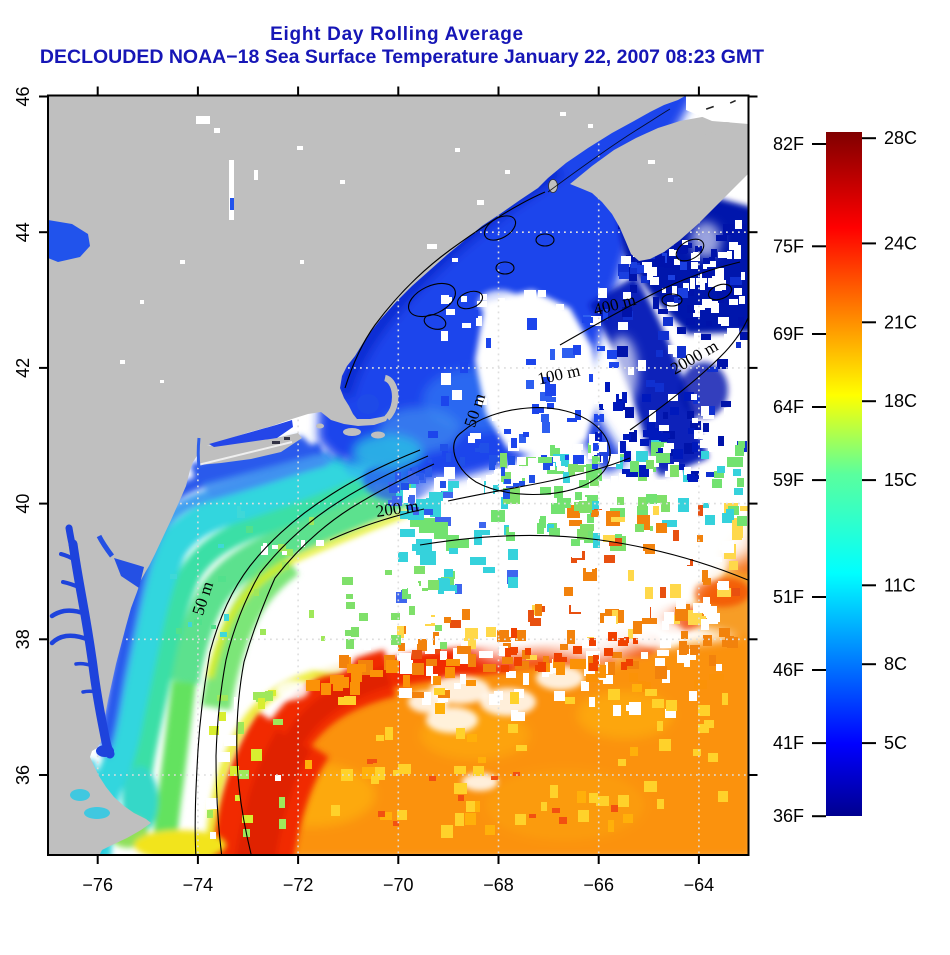 The height and width of the screenshot is (955, 950). Describe the element at coordinates (788, 480) in the screenshot. I see `svg-text: 59F` at that location.